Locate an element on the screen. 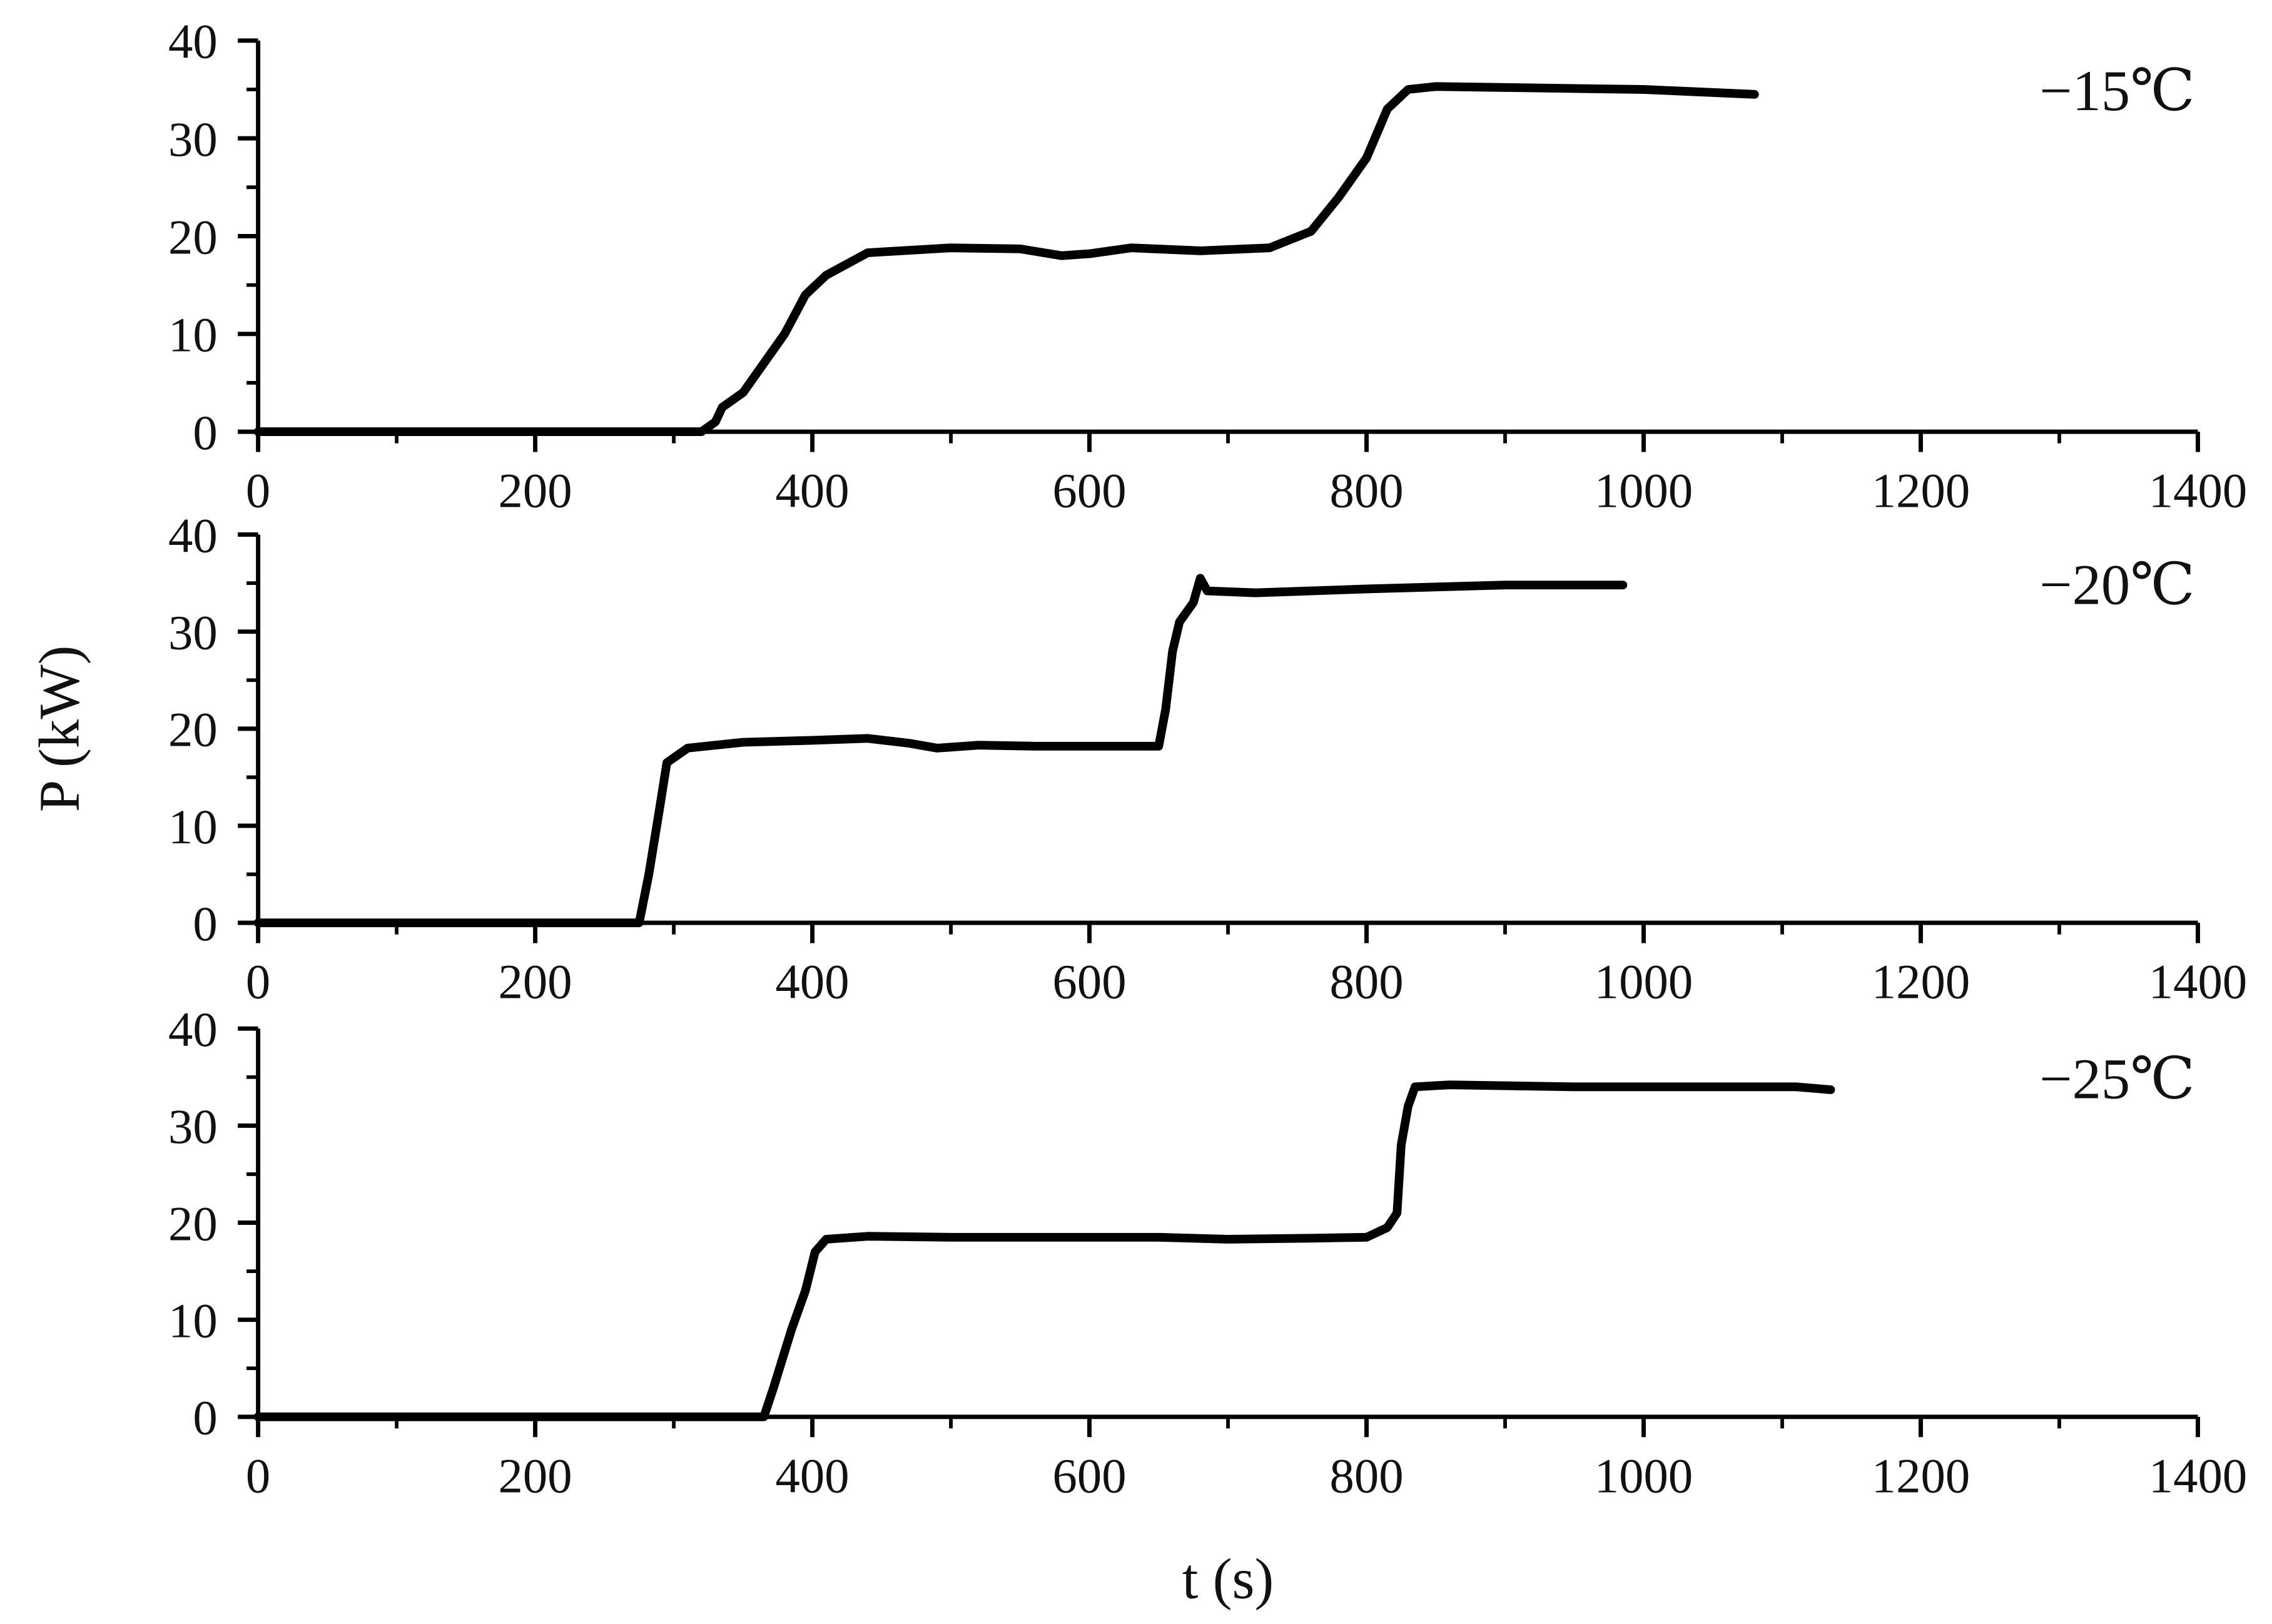  annotation: −15℃ is located at coordinates (2116, 91).